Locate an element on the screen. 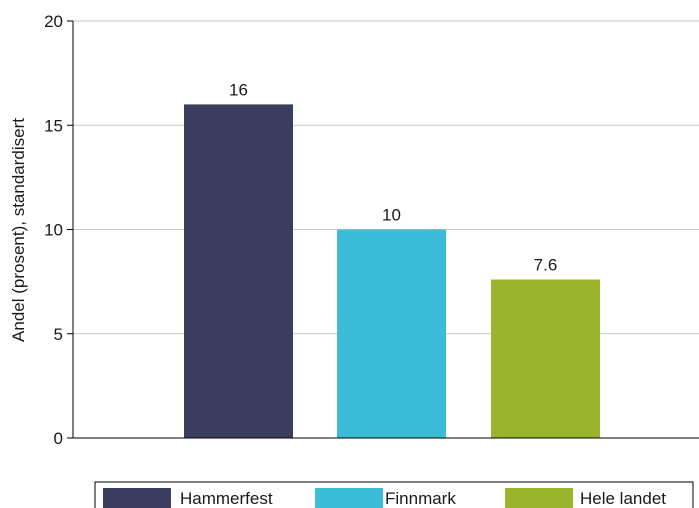 This screenshot has height=508, width=699. legend-label: Finnmark is located at coordinates (420, 498).